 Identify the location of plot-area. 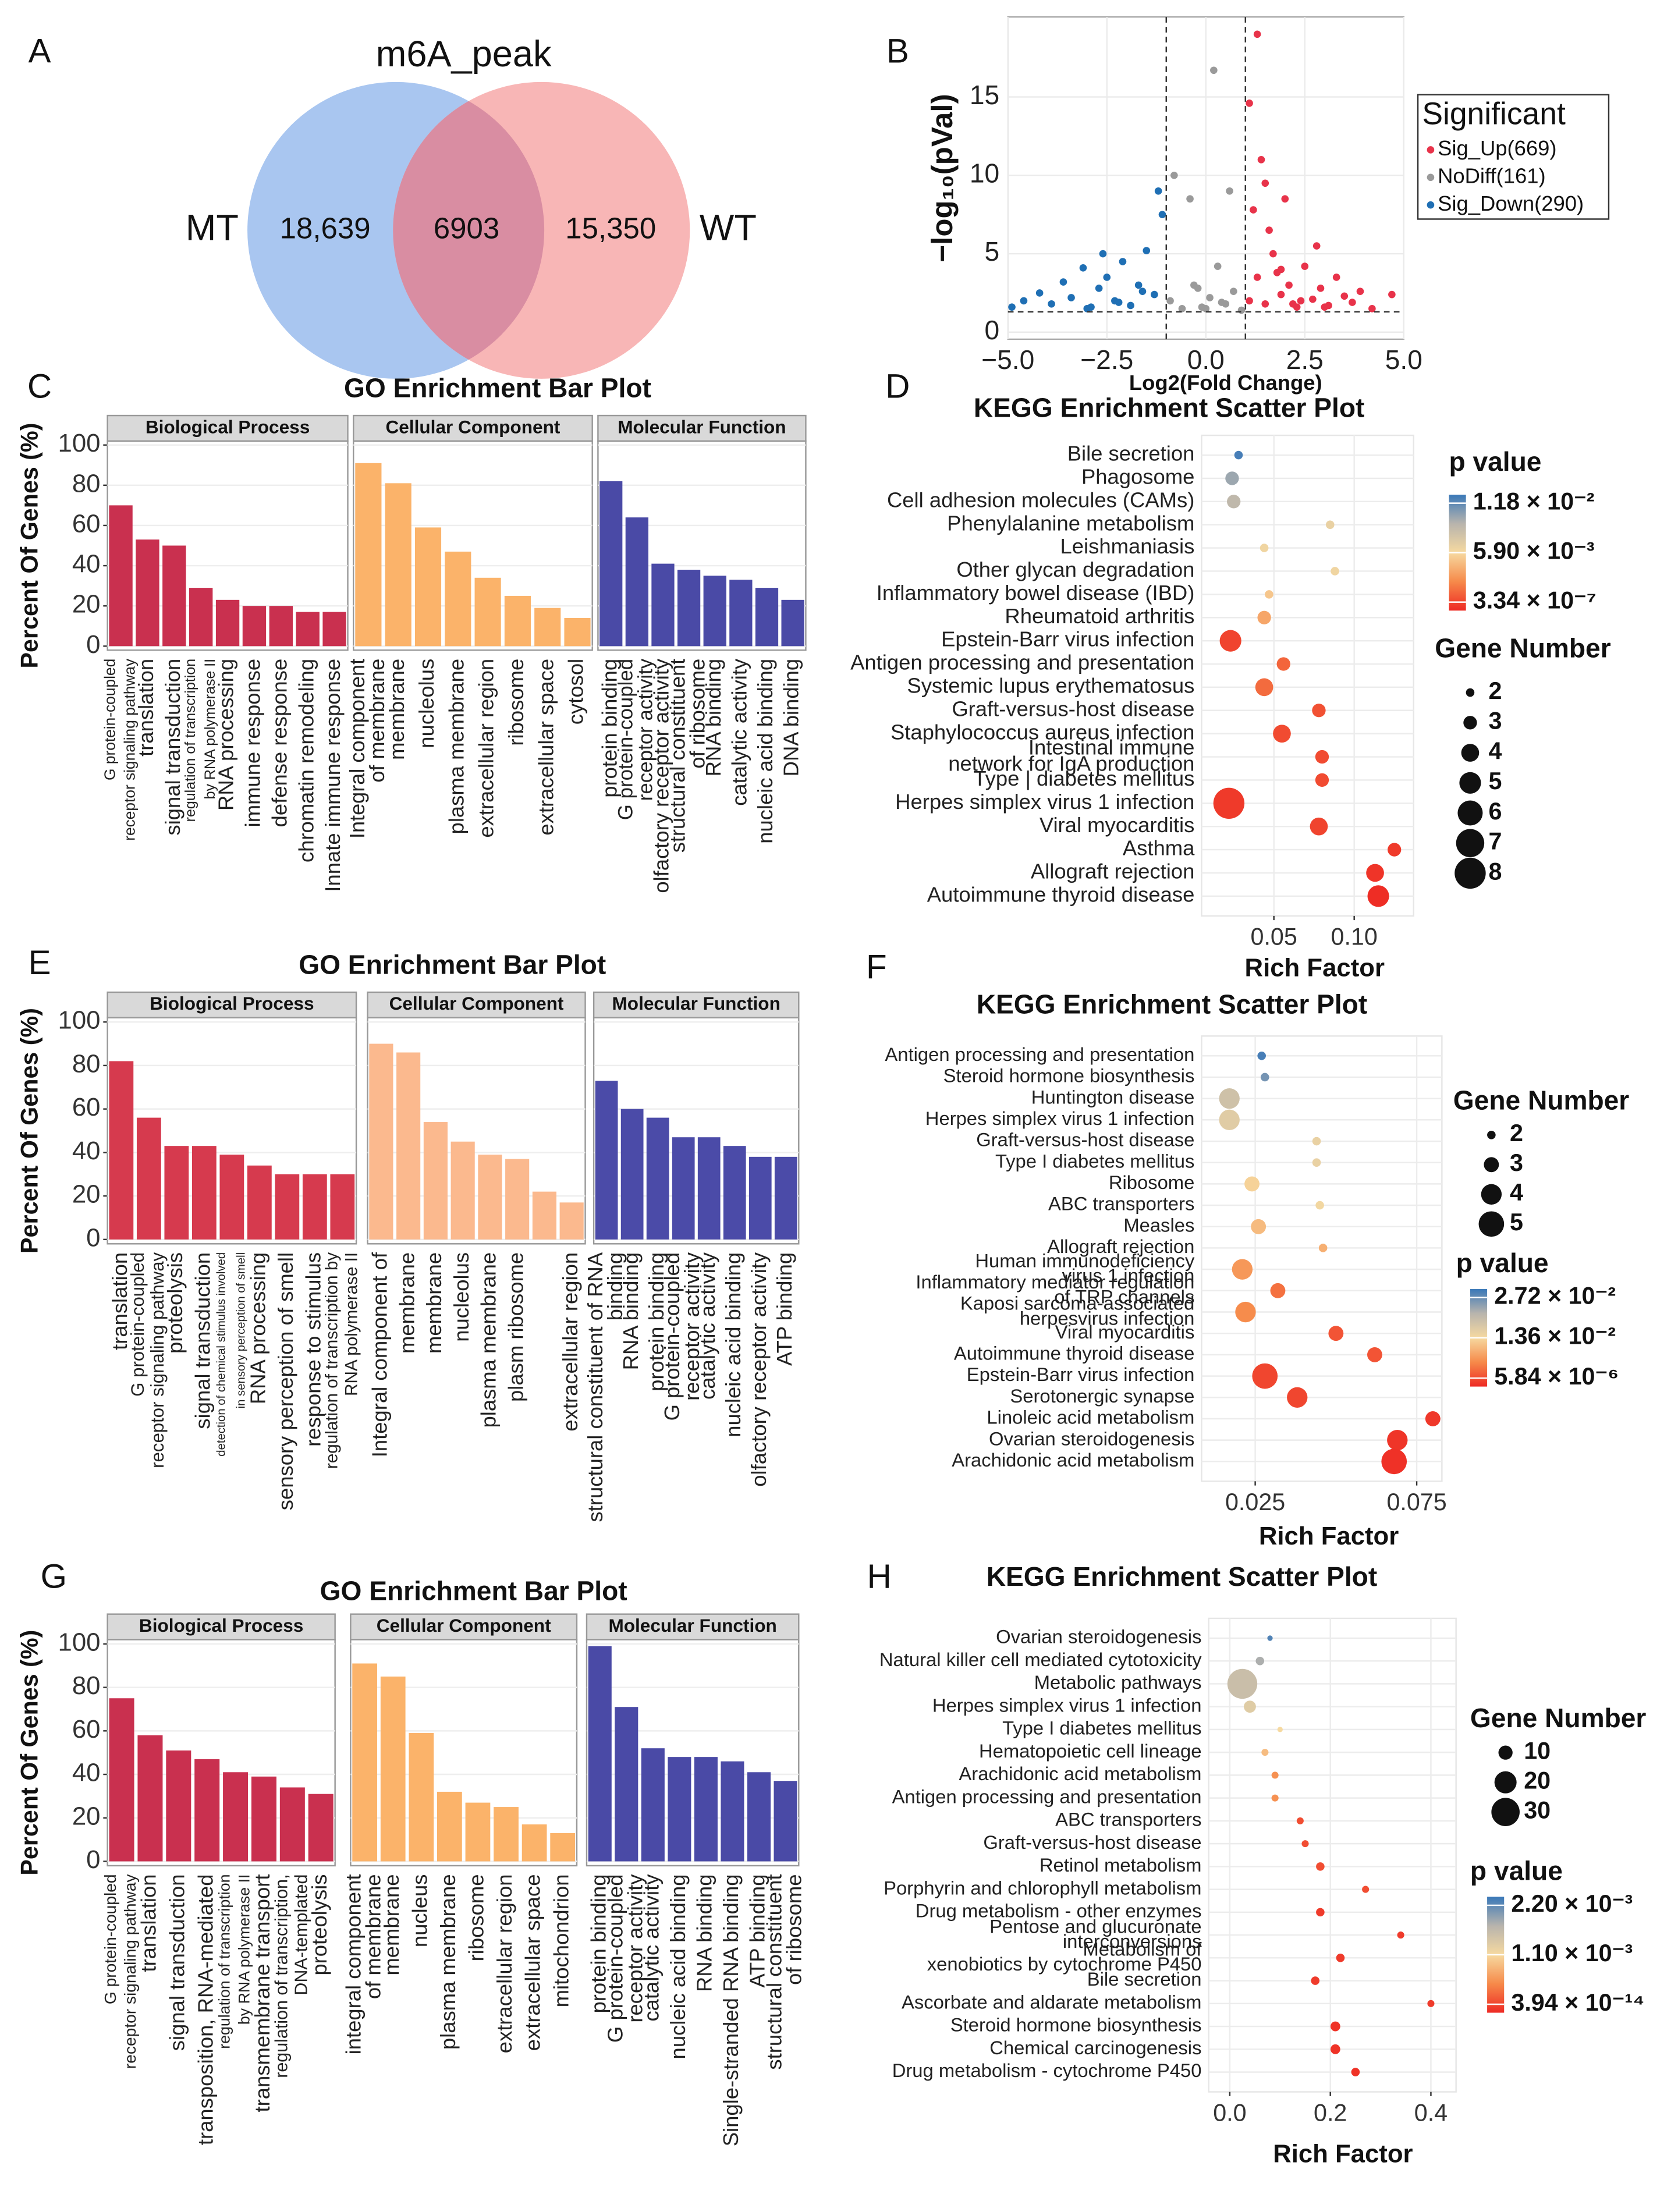
(1332, 1855).